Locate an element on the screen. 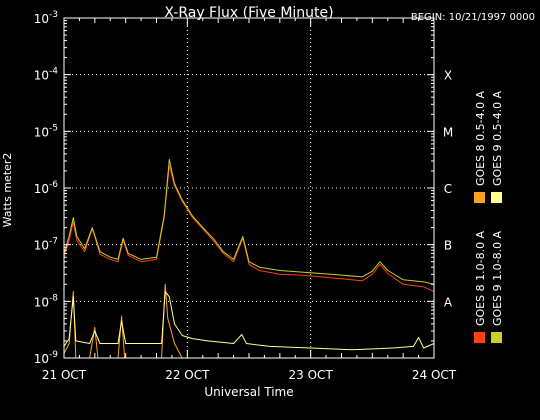  flare-class-C: C is located at coordinates (448, 189).